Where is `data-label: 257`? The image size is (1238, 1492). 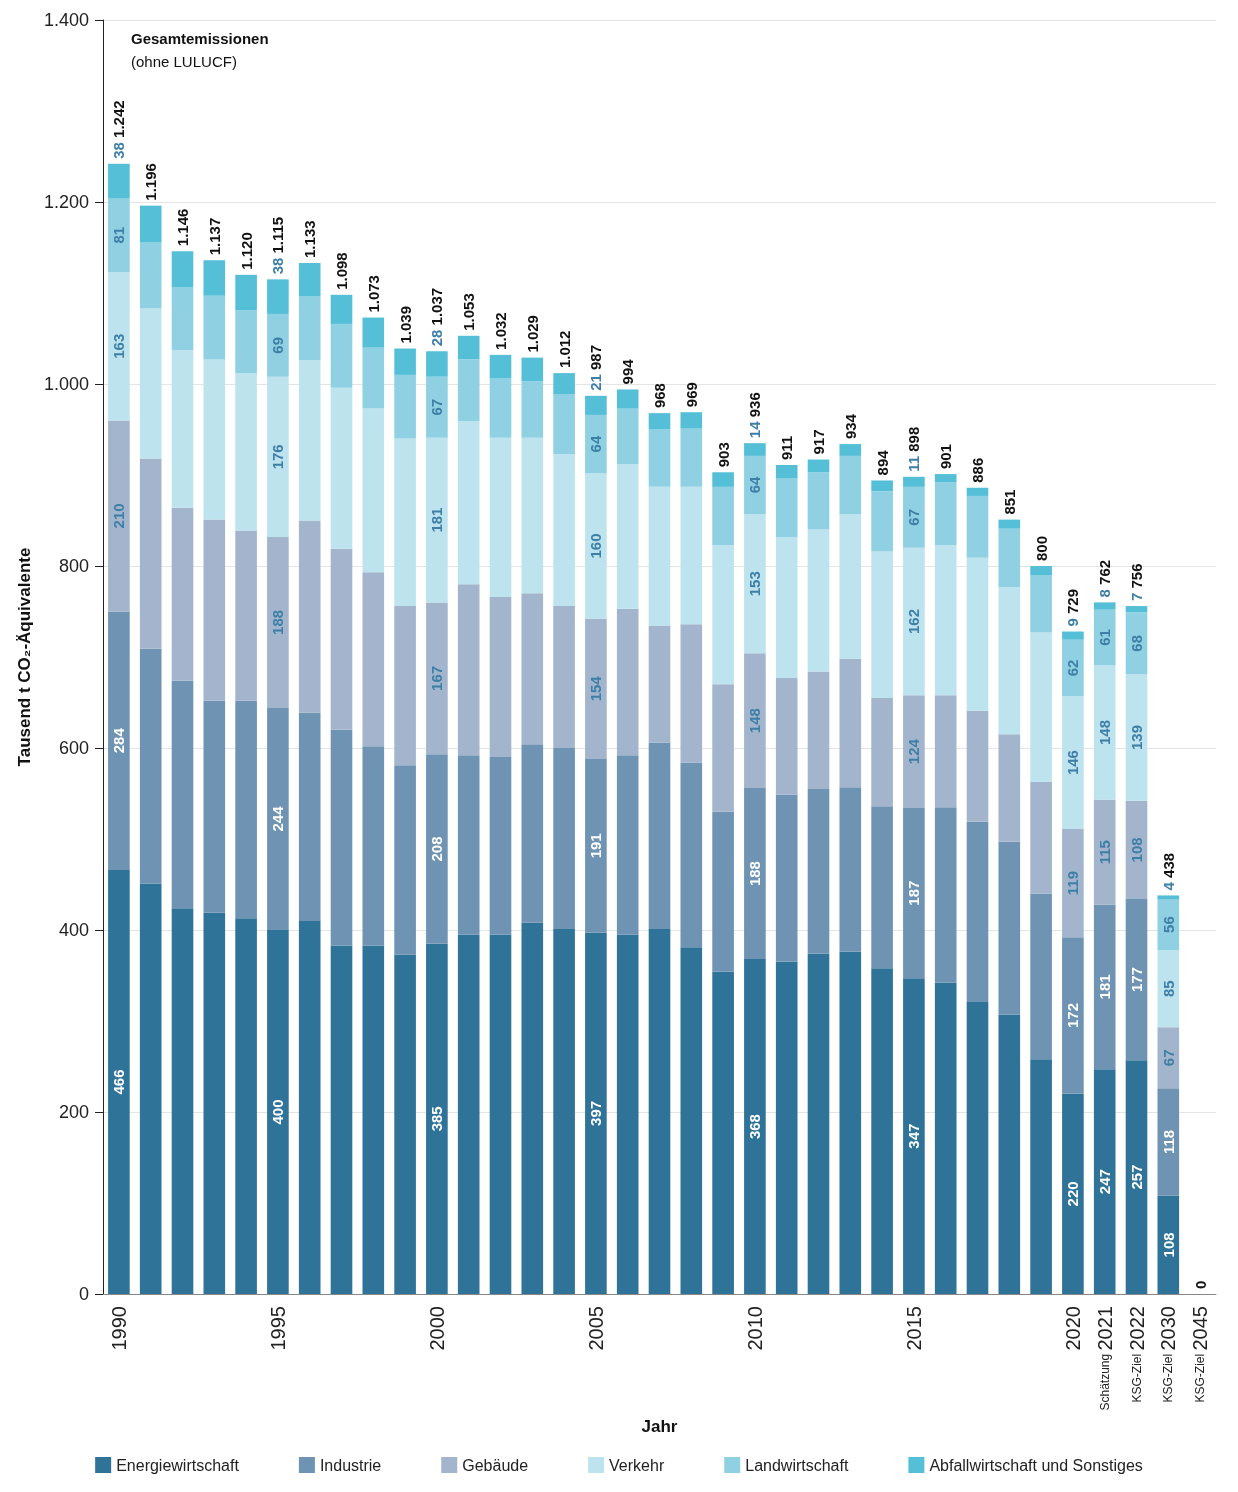 data-label: 257 is located at coordinates (1136, 1177).